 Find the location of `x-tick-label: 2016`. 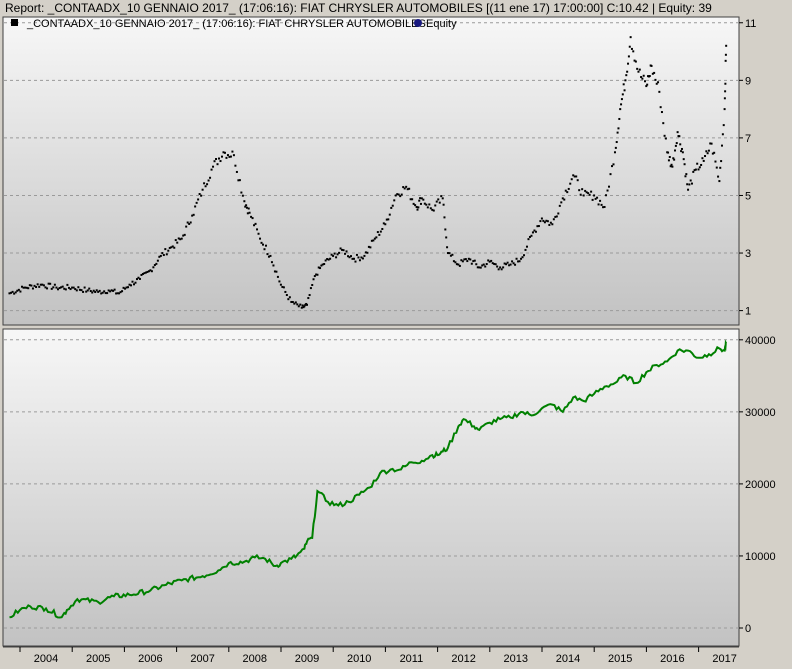

x-tick-label: 2016 is located at coordinates (672, 659).